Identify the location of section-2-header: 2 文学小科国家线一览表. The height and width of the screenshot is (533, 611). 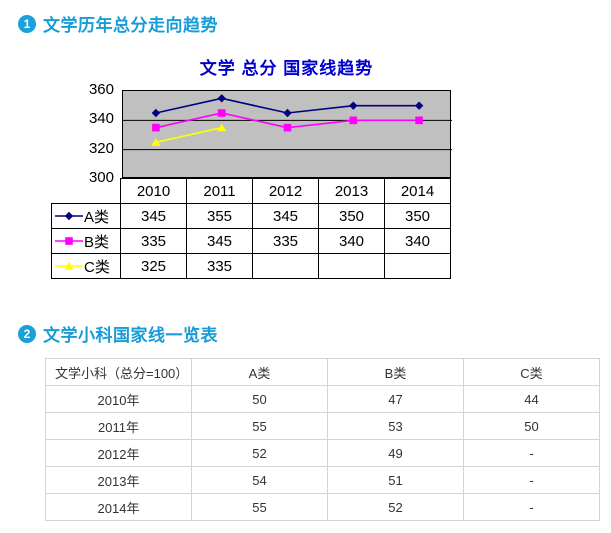
(118, 333).